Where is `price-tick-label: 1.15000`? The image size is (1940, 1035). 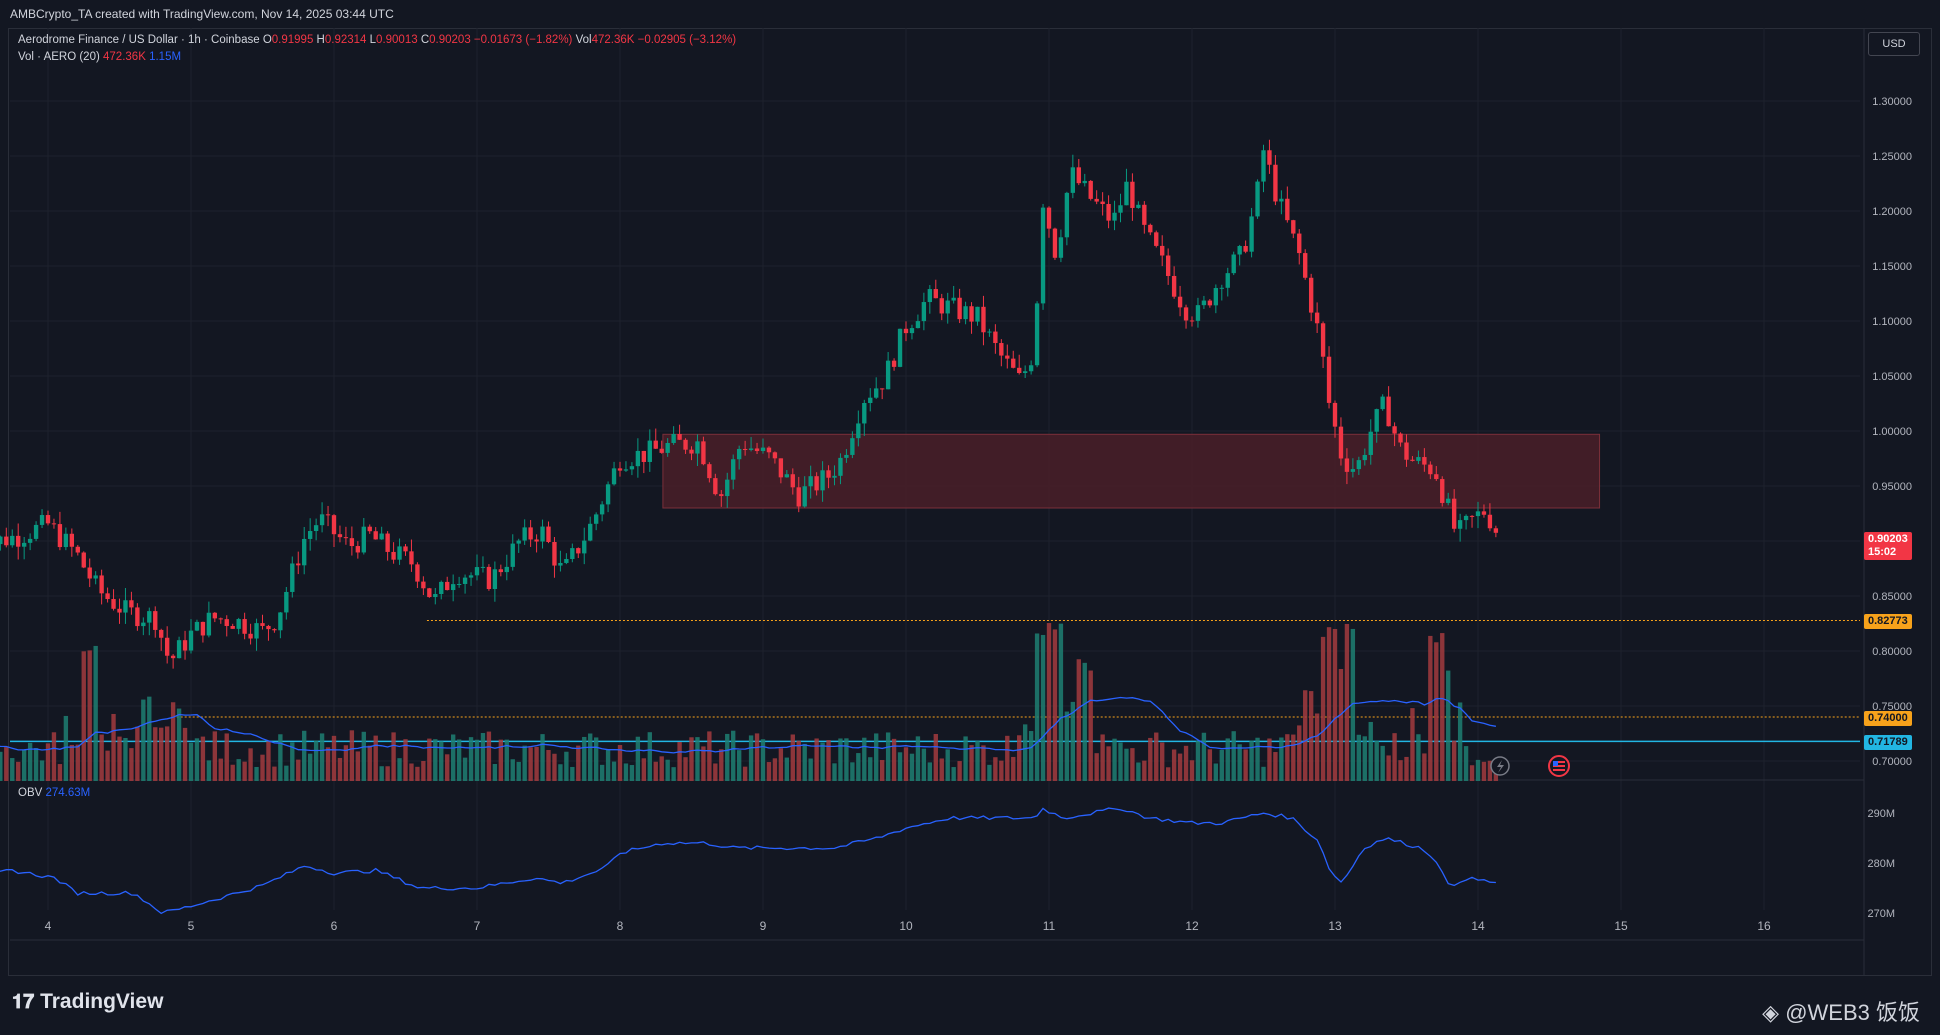
price-tick-label: 1.15000 is located at coordinates (1892, 267).